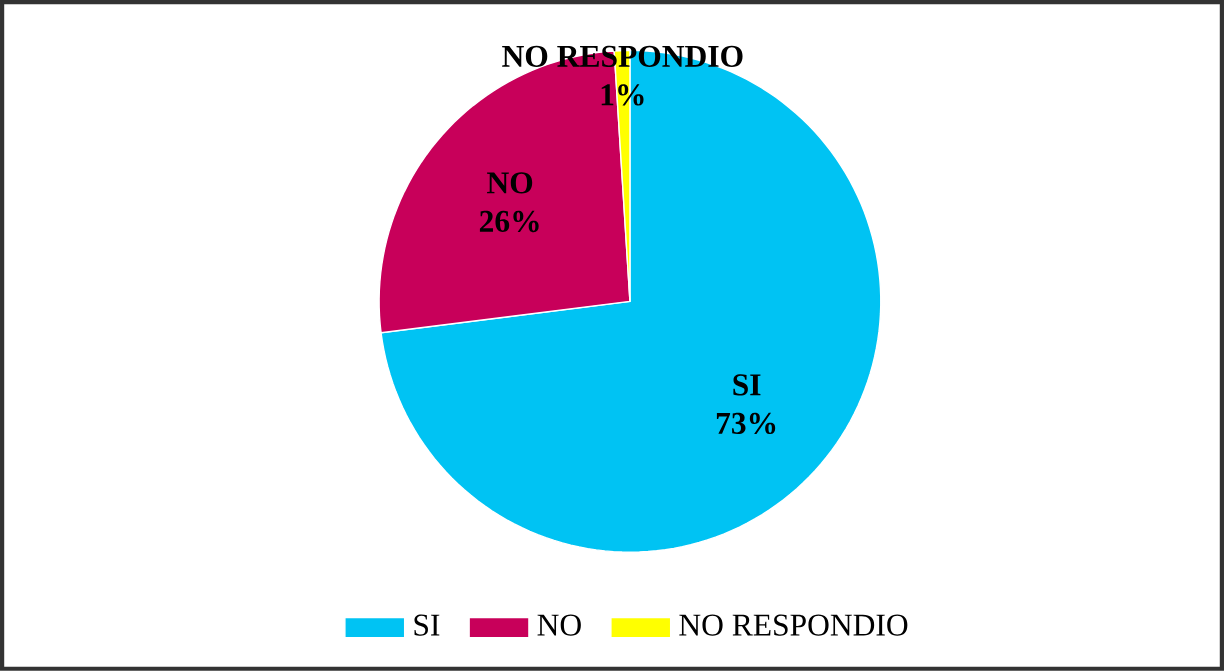 The image size is (1224, 671). Describe the element at coordinates (622, 95) in the screenshot. I see `data-label: 1%` at that location.